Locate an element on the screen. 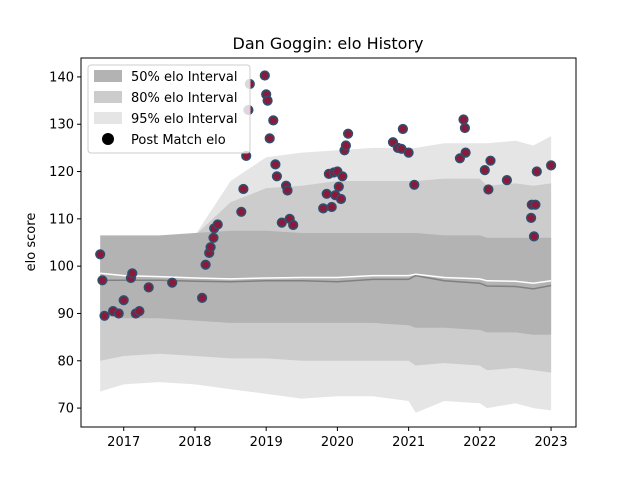 The height and width of the screenshot is (480, 640). y-tick-label: 90 is located at coordinates (65, 314).